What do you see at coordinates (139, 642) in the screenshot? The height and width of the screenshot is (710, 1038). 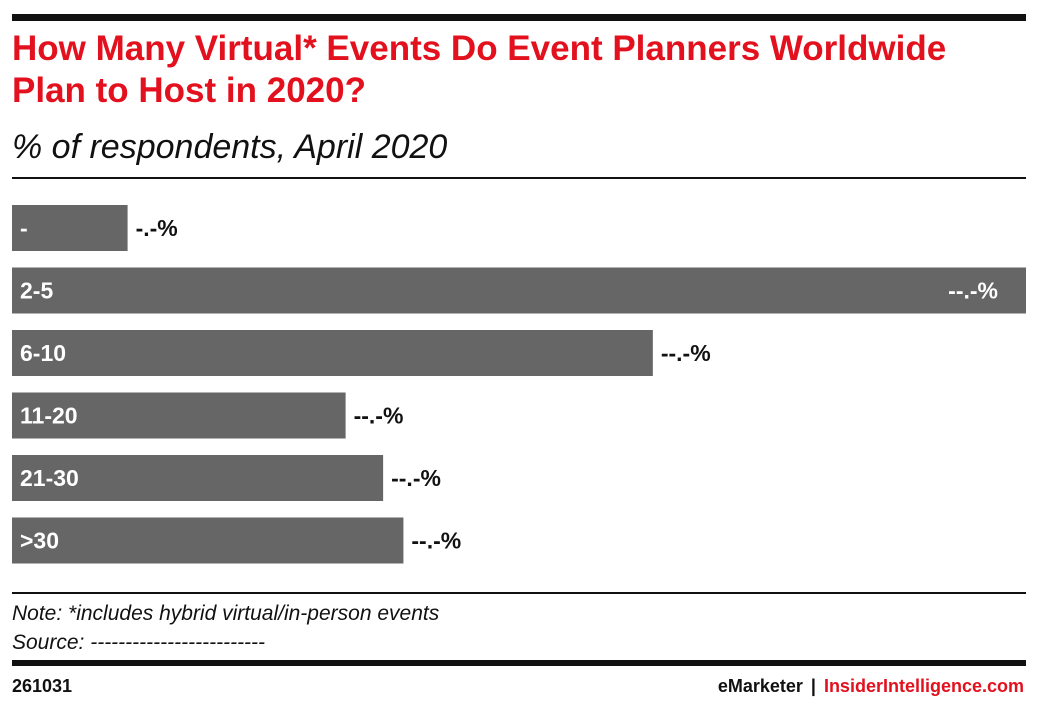 I see `chart-source: Source: -------------------------` at bounding box center [139, 642].